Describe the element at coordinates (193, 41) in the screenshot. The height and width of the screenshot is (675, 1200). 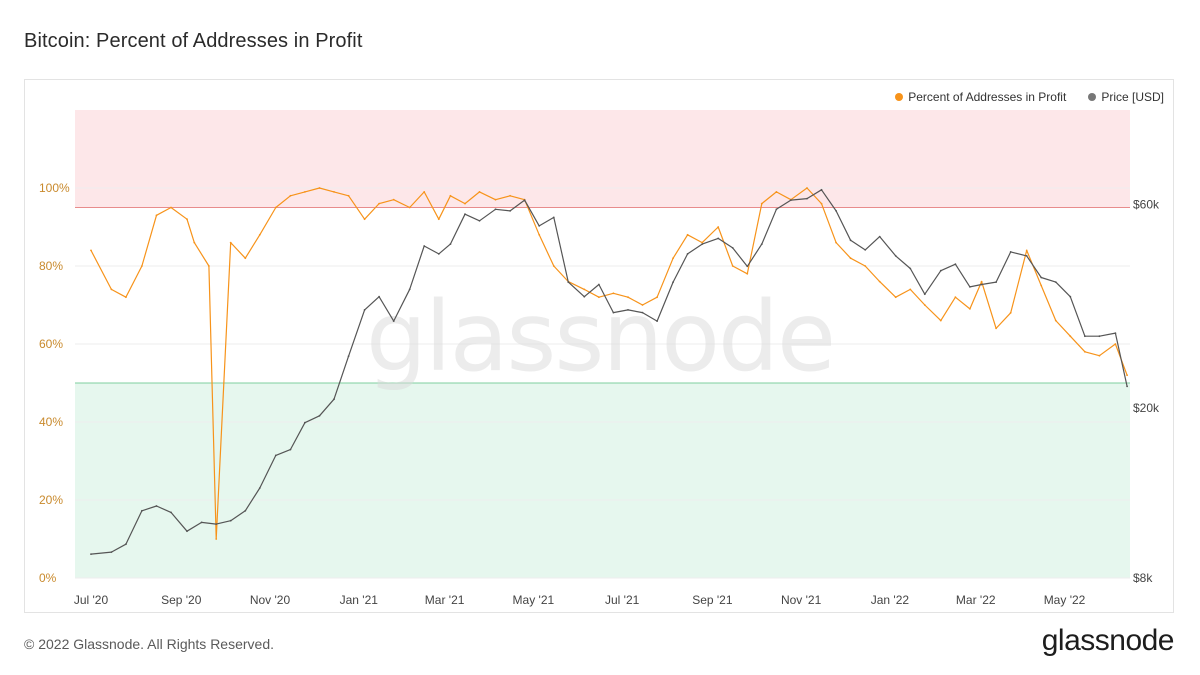
I see `page-title: Bitcoin: Percent of Addresses in Profit` at that location.